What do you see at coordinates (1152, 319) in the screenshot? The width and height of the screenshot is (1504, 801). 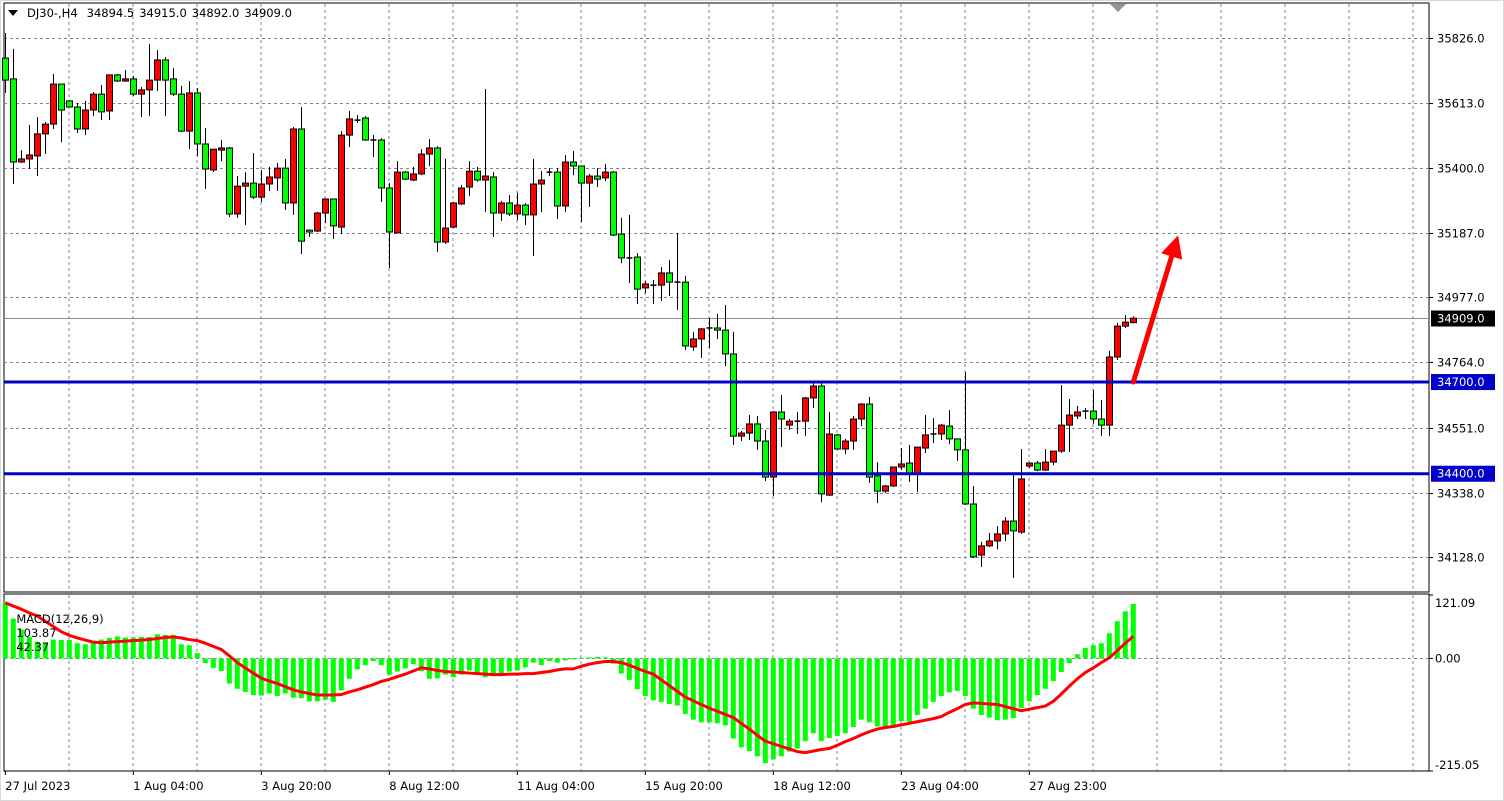 I see `arrow-shaft` at bounding box center [1152, 319].